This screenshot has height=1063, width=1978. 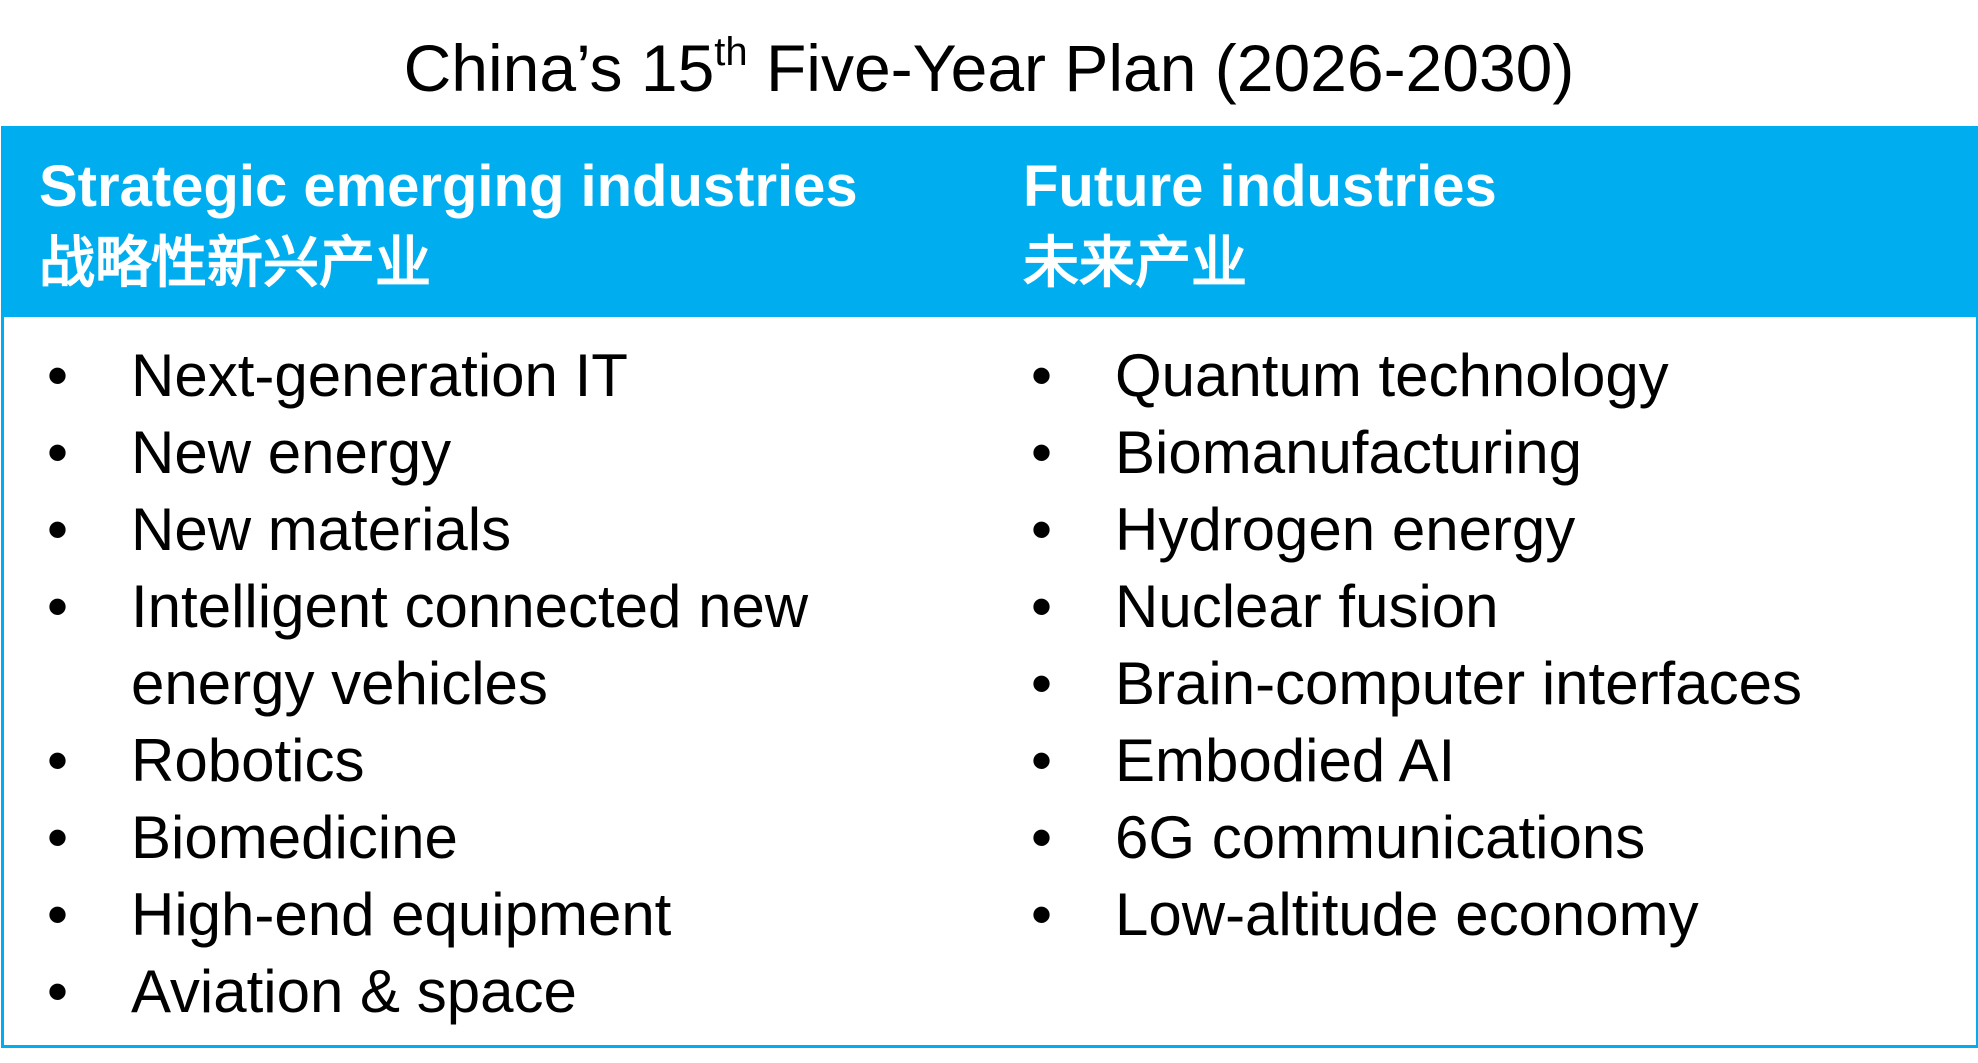 I want to click on title: China’s 15th Five-Year Plan (2026-2030), so click(x=989, y=68).